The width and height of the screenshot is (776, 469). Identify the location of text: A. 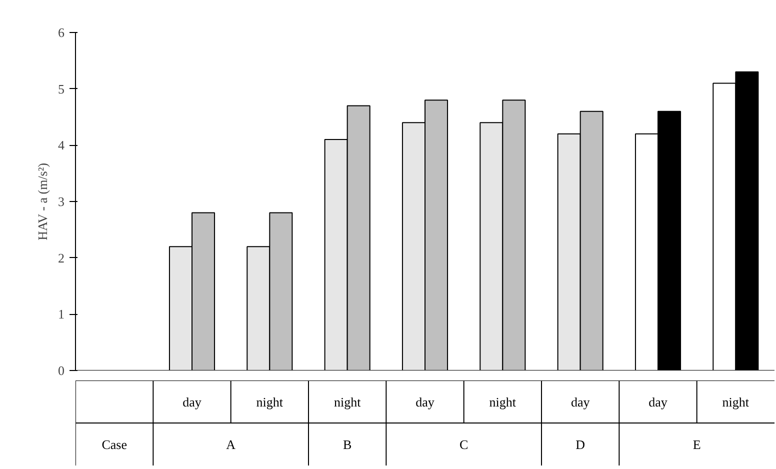
(231, 444).